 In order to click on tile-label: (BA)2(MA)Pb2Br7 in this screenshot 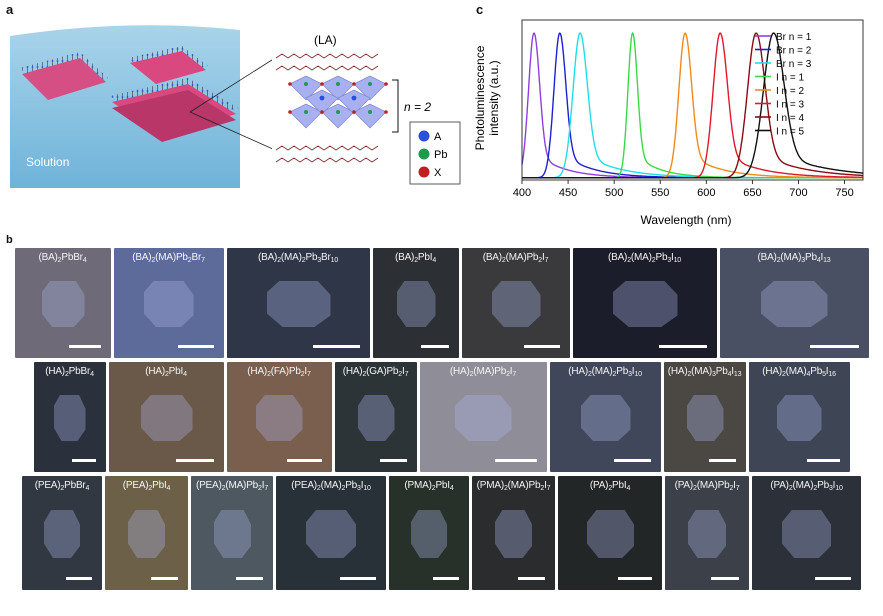, I will do `click(168, 258)`.